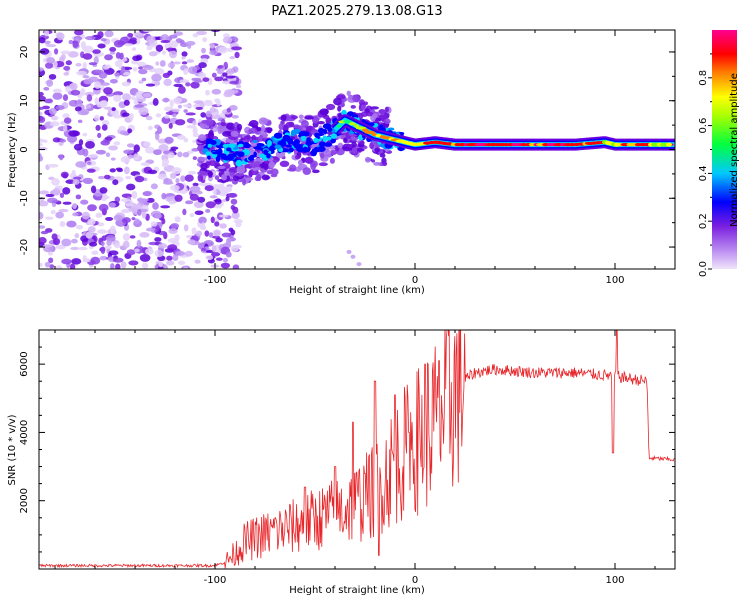  What do you see at coordinates (703, 78) in the screenshot?
I see `colorbar-tick-label: 0.8` at bounding box center [703, 78].